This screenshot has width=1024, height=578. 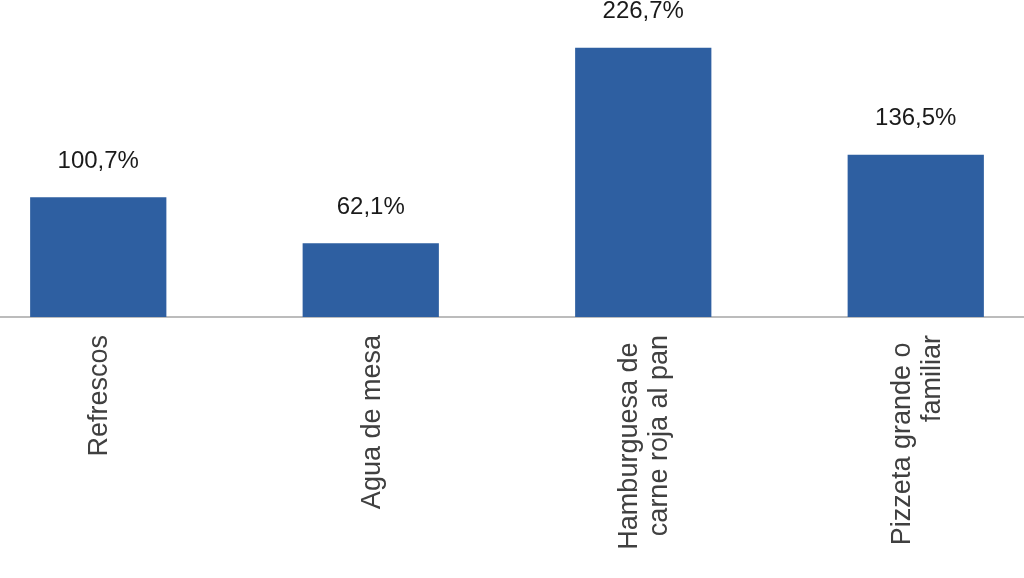 What do you see at coordinates (643, 12) in the screenshot?
I see `data-label: 226,7%` at bounding box center [643, 12].